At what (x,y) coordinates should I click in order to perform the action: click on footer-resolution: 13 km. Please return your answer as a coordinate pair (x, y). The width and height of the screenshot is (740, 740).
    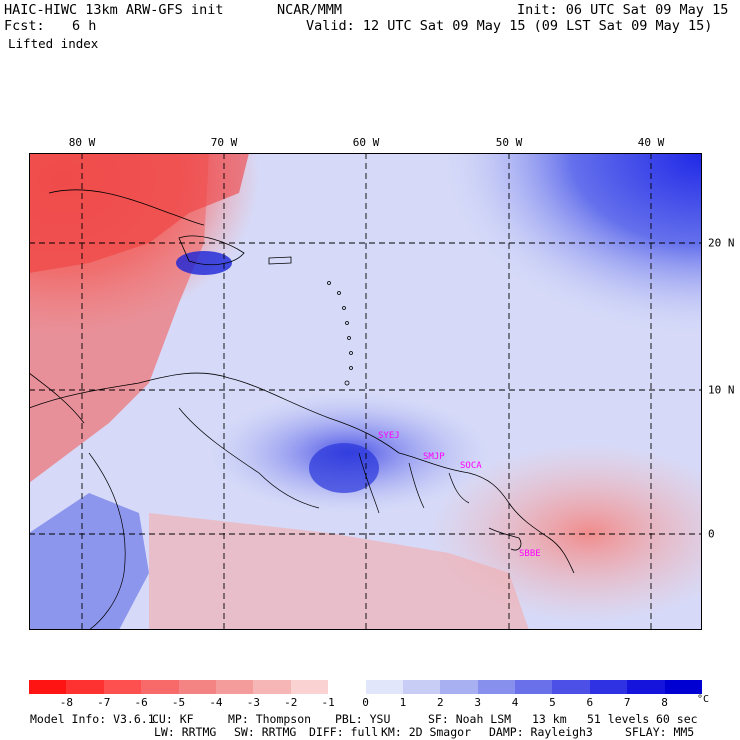
    Looking at the image, I should click on (549, 719).